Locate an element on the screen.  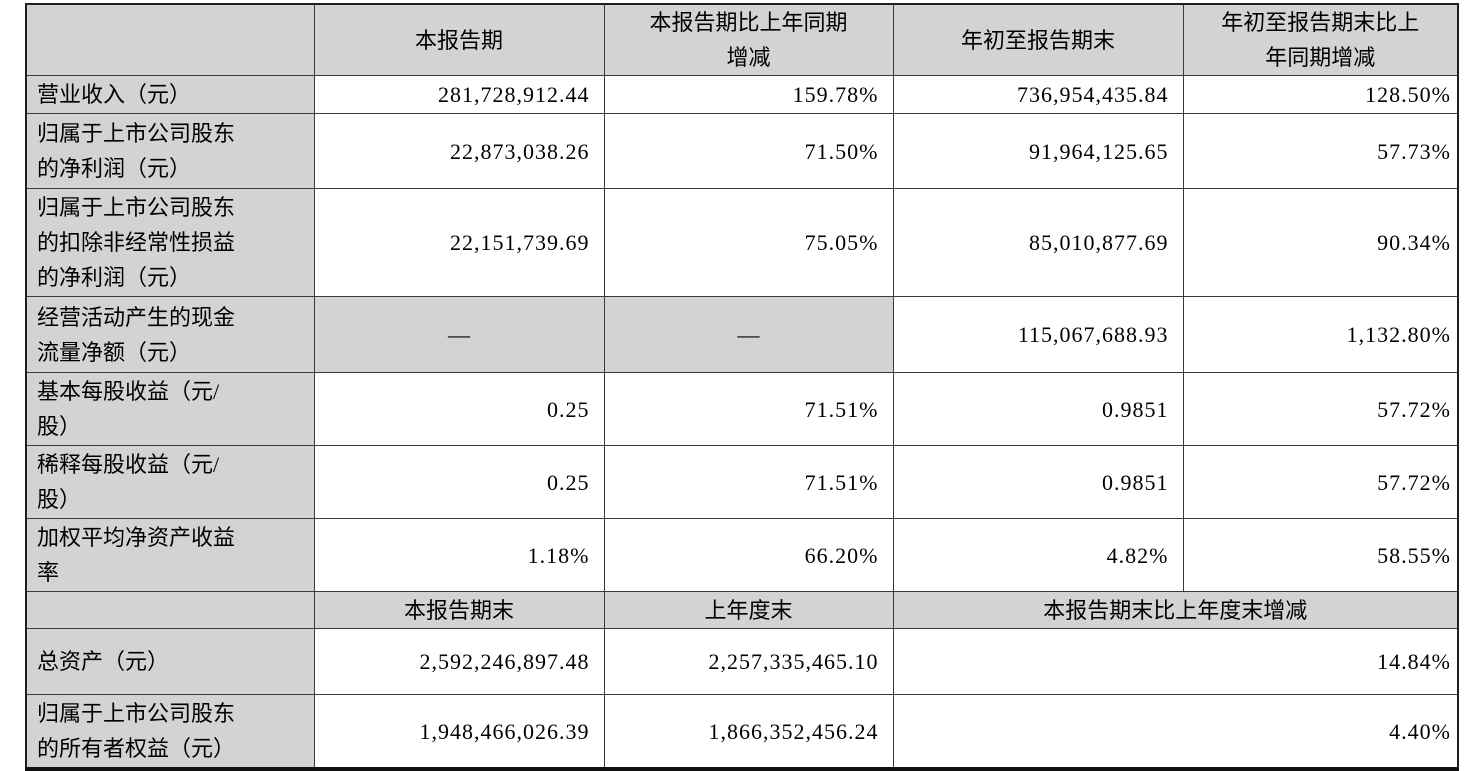
header-cell: 上年度末 is located at coordinates (748, 610).